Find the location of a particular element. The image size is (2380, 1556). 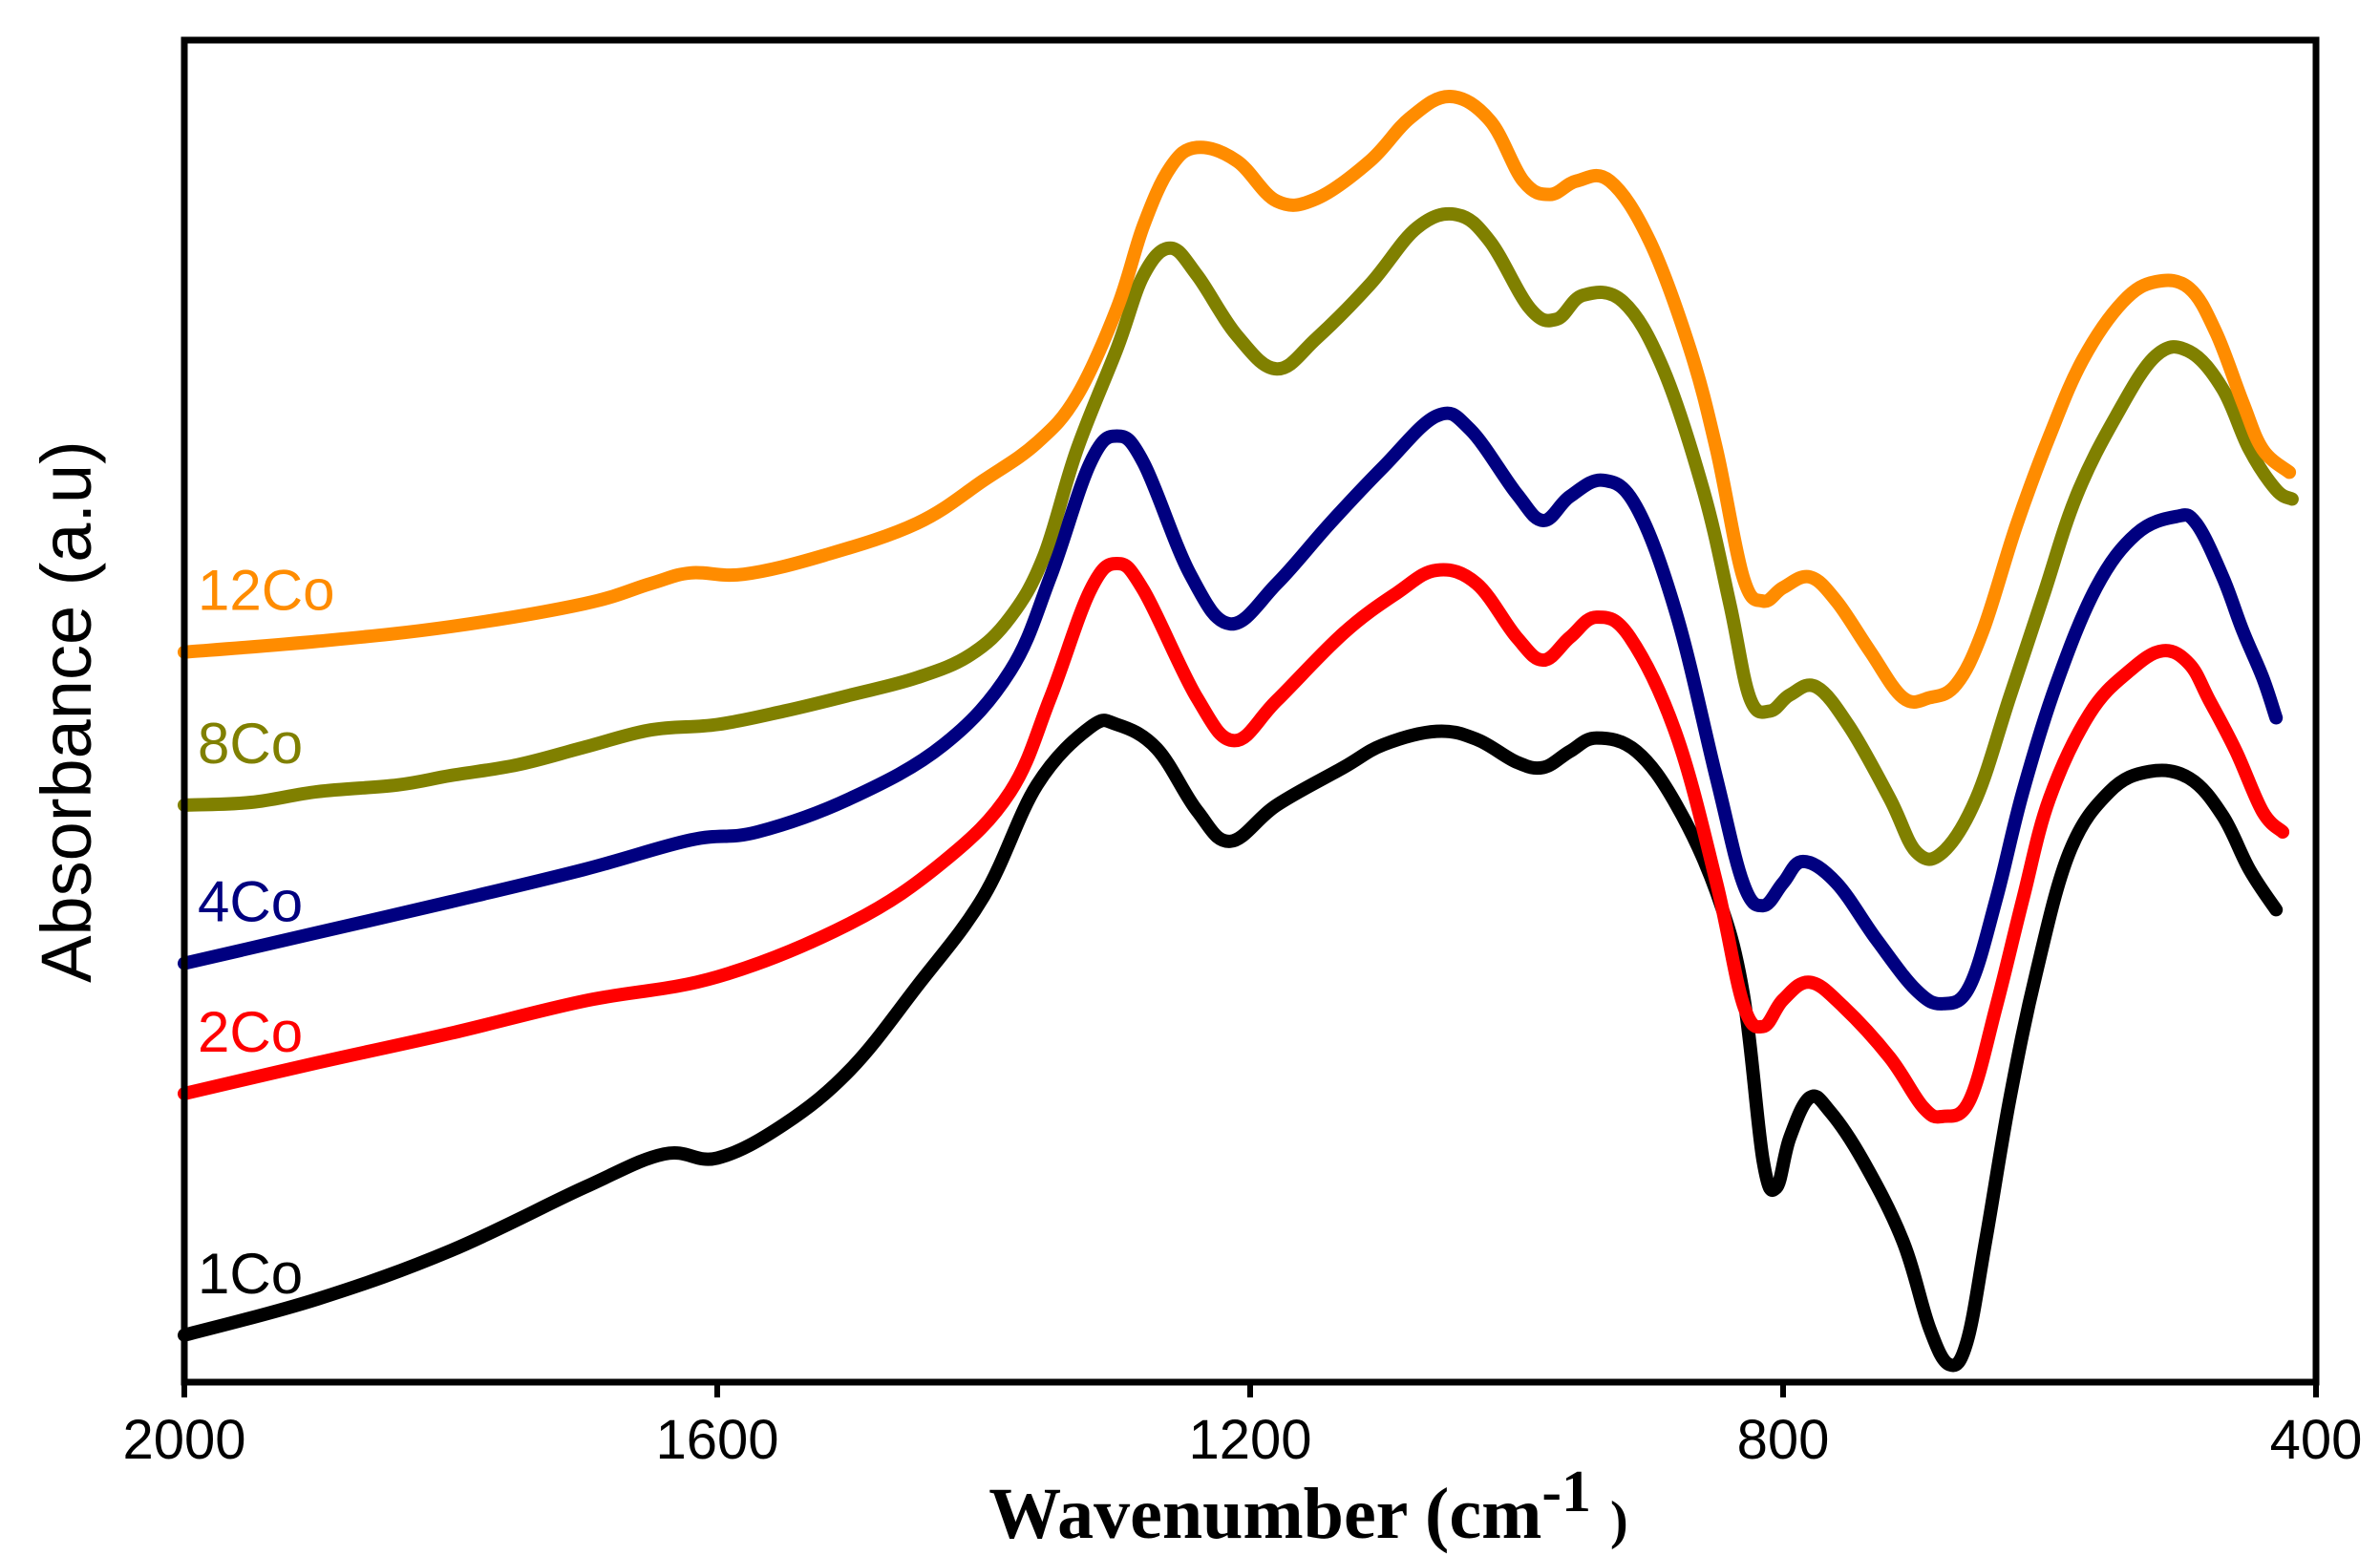

series-label-8co: 8Co is located at coordinates (251, 744).